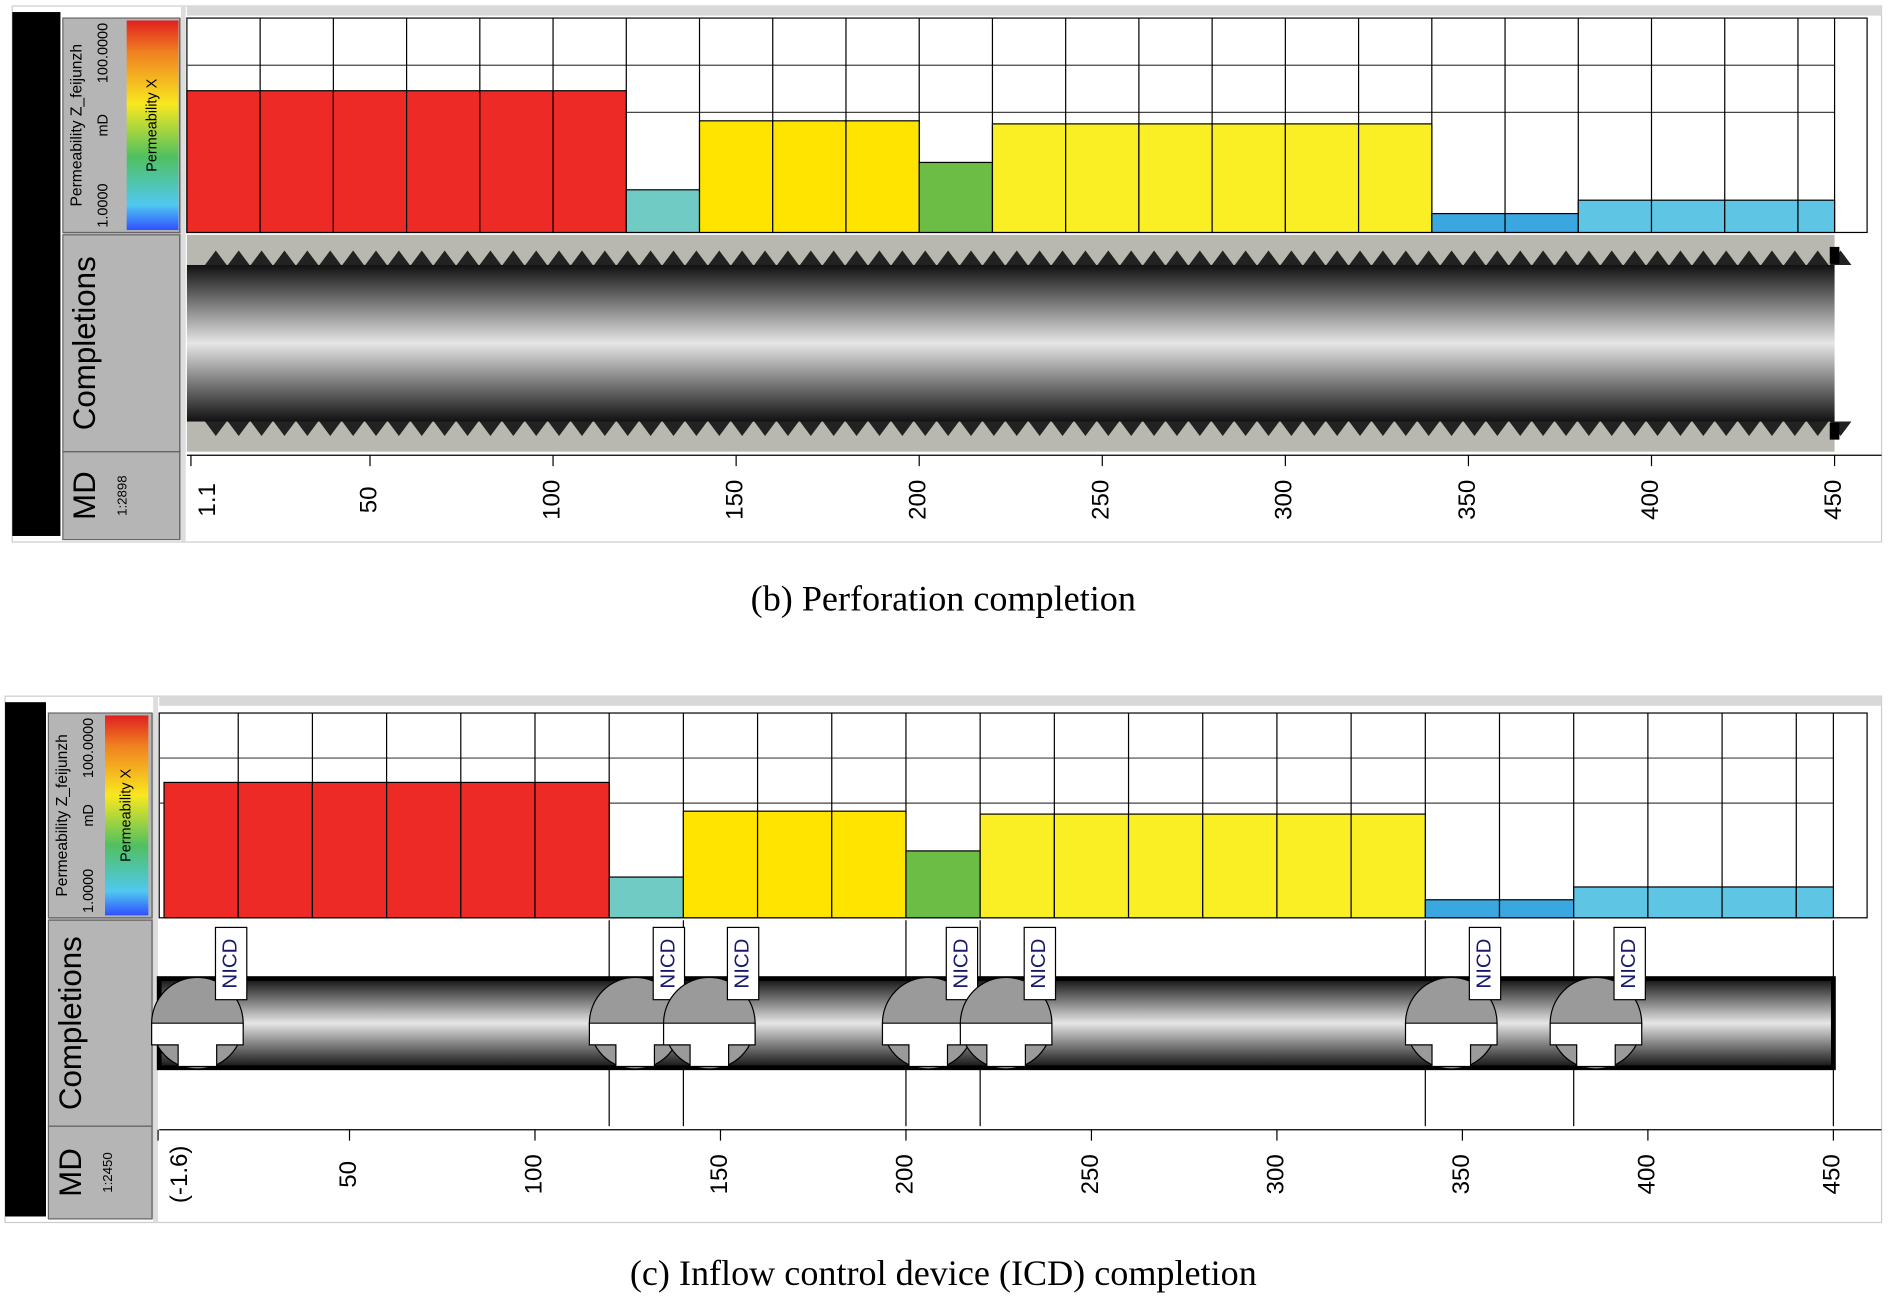 This screenshot has height=1302, width=1889. I want to click on scale-min: 1.0000, so click(89, 891).